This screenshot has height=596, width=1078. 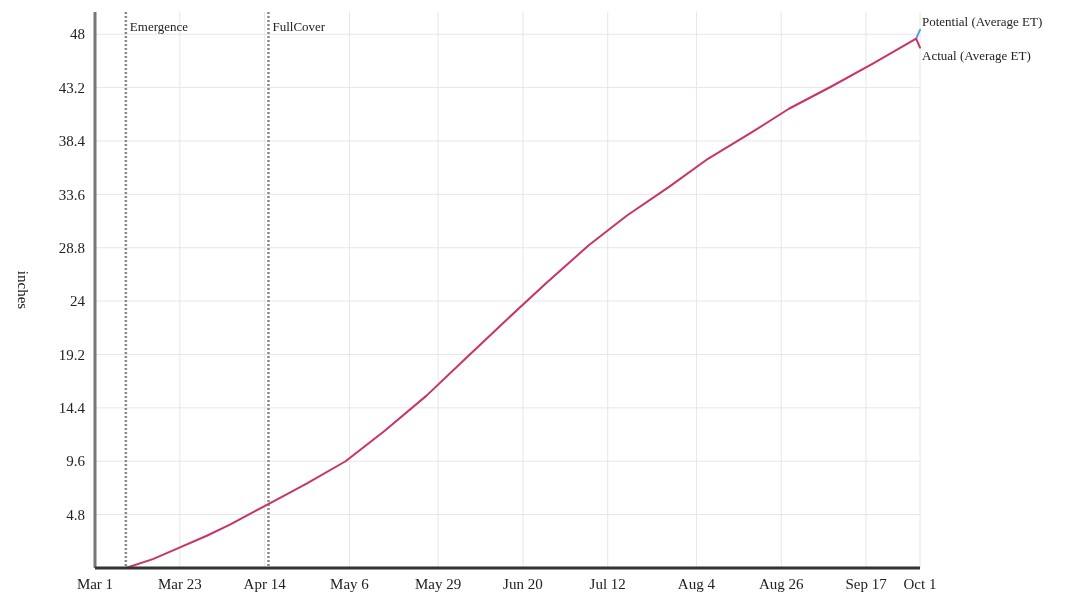 I want to click on x-tick-label: Mar 23, so click(x=179, y=584).